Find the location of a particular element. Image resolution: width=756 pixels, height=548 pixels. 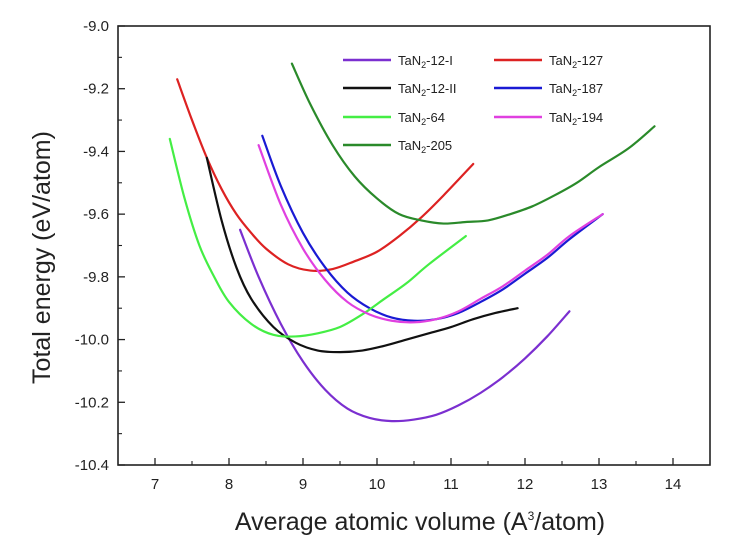

y-tick-label: -10.0 is located at coordinates (92, 340).